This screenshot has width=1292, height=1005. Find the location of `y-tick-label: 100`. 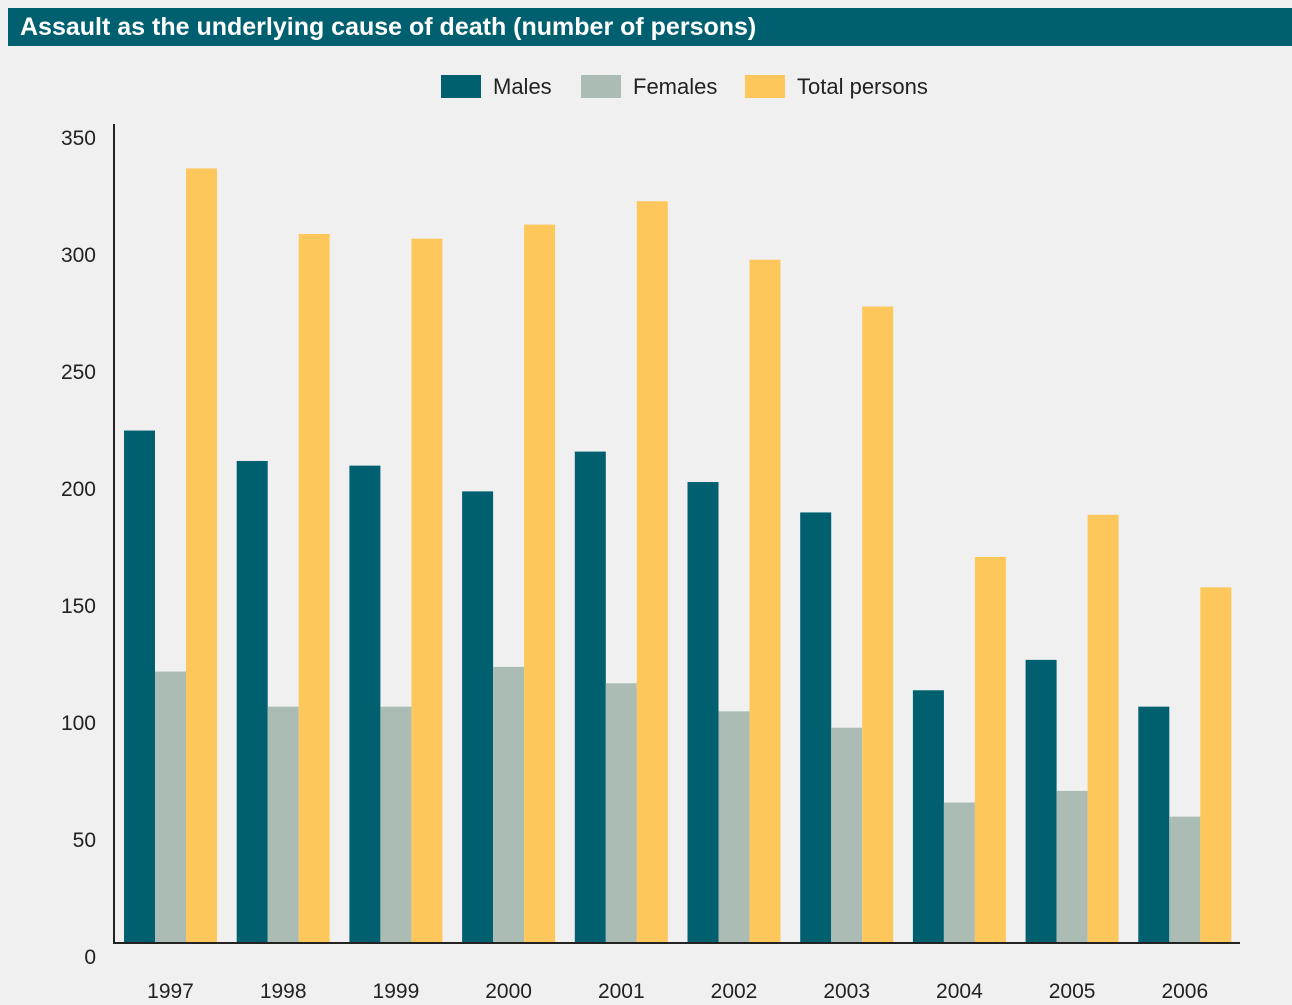

y-tick-label: 100 is located at coordinates (78, 723).